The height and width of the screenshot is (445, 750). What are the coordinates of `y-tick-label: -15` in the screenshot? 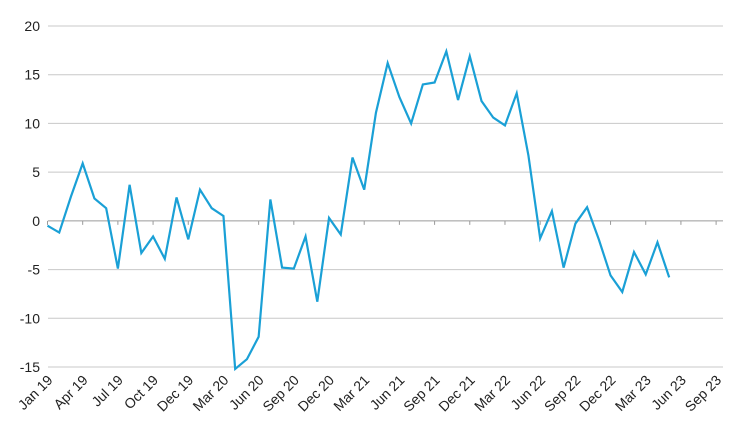 It's located at (30, 367).